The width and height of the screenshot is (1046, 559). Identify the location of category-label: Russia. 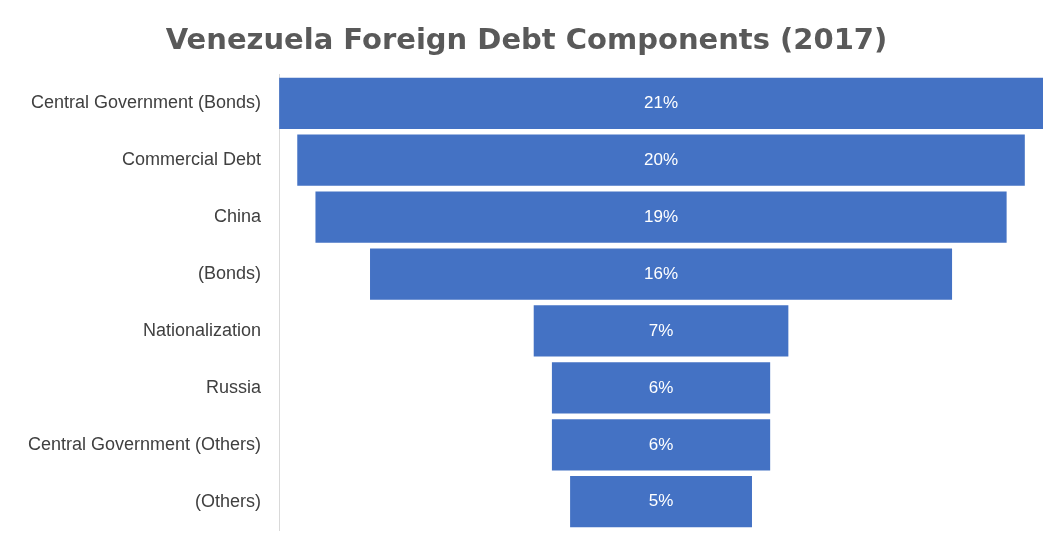
(234, 386).